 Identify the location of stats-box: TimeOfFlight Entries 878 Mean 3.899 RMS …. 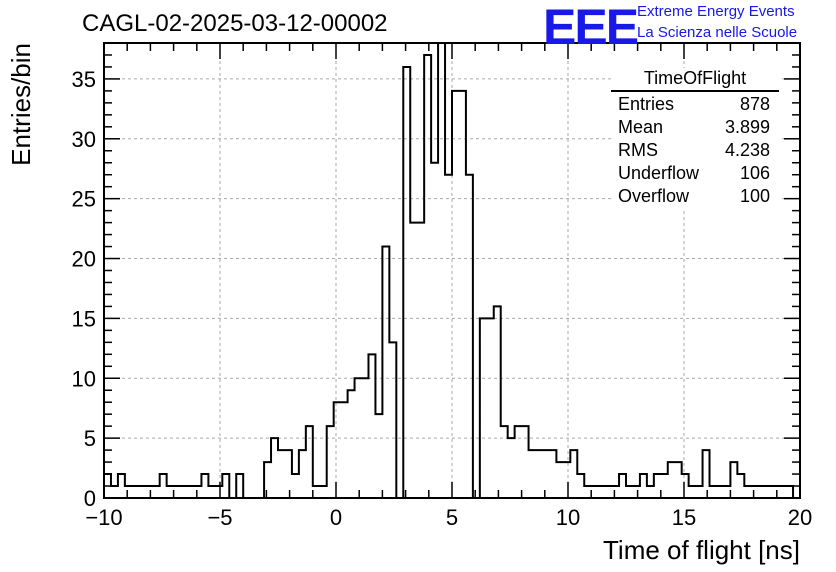
(695, 138).